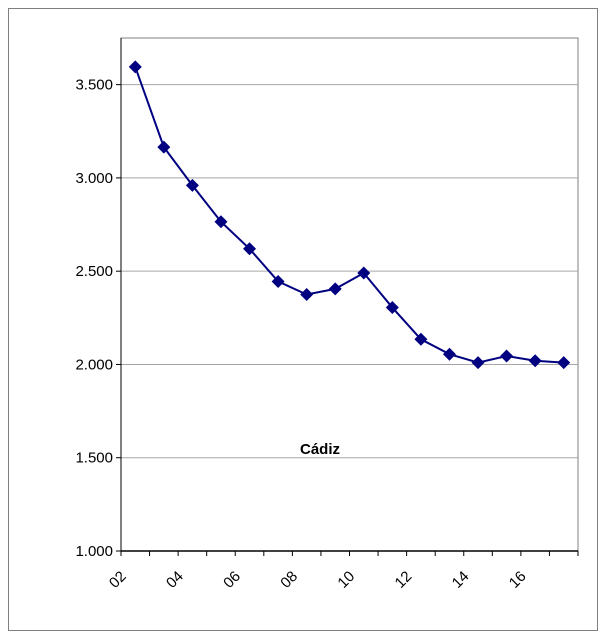 The image size is (607, 640). What do you see at coordinates (346, 580) in the screenshot?
I see `x-tick-label: 10` at bounding box center [346, 580].